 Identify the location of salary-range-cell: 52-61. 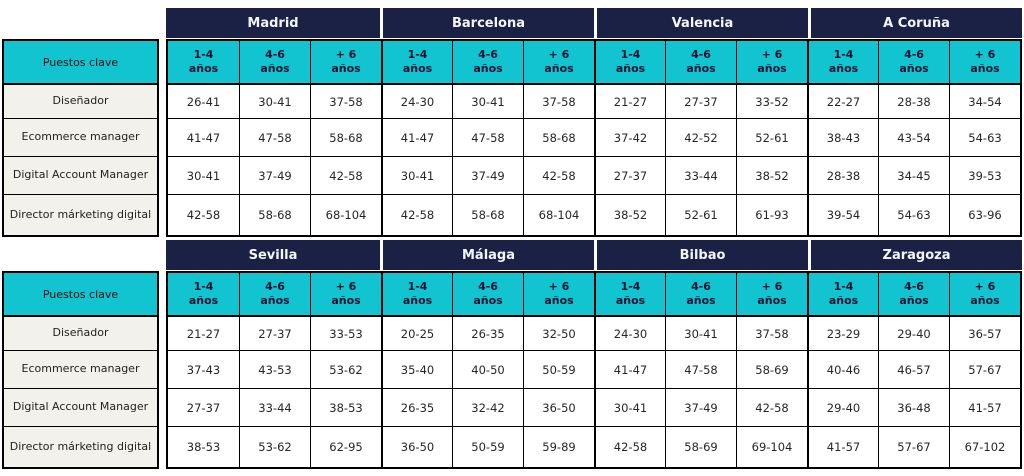
(771, 138).